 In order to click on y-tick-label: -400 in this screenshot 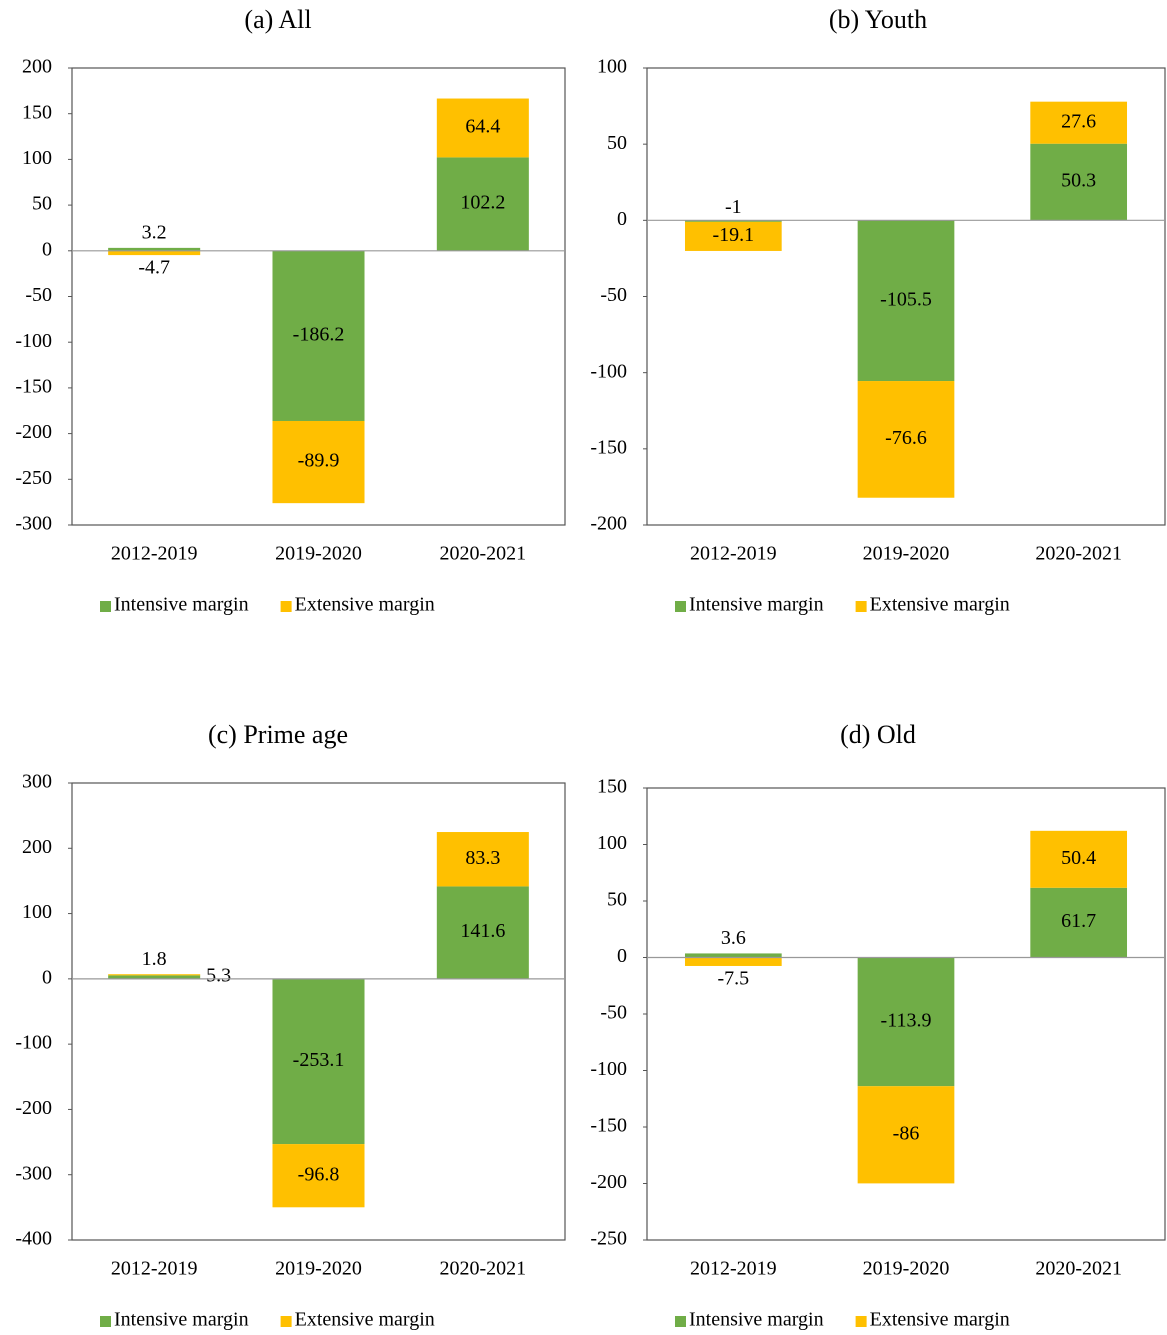, I will do `click(33, 1239)`.